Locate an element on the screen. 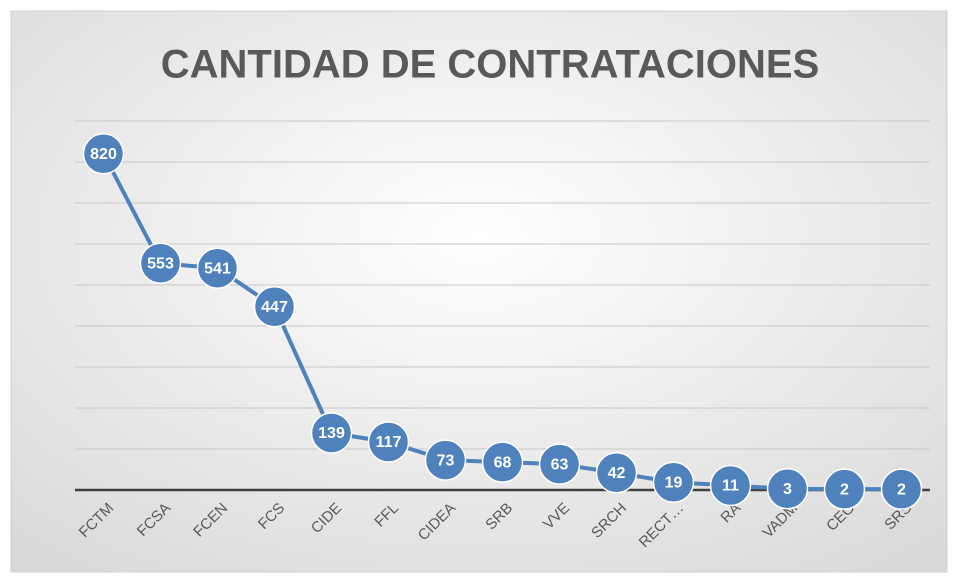 This screenshot has width=958, height=583. data-label: 553 is located at coordinates (160, 263).